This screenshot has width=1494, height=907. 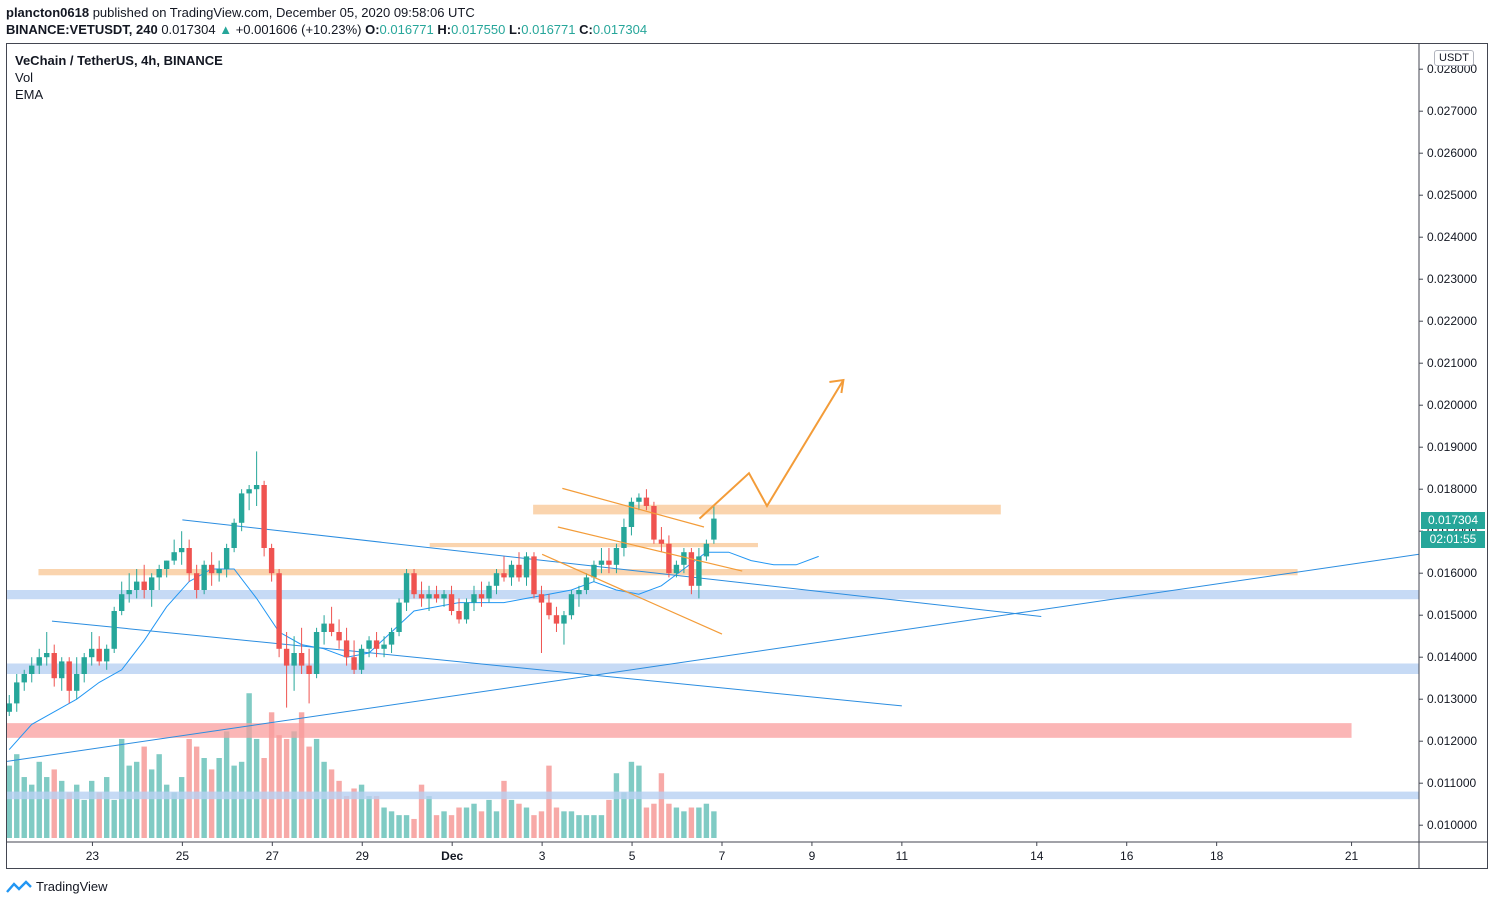 I want to click on time-tick-label: 18, so click(x=1217, y=856).